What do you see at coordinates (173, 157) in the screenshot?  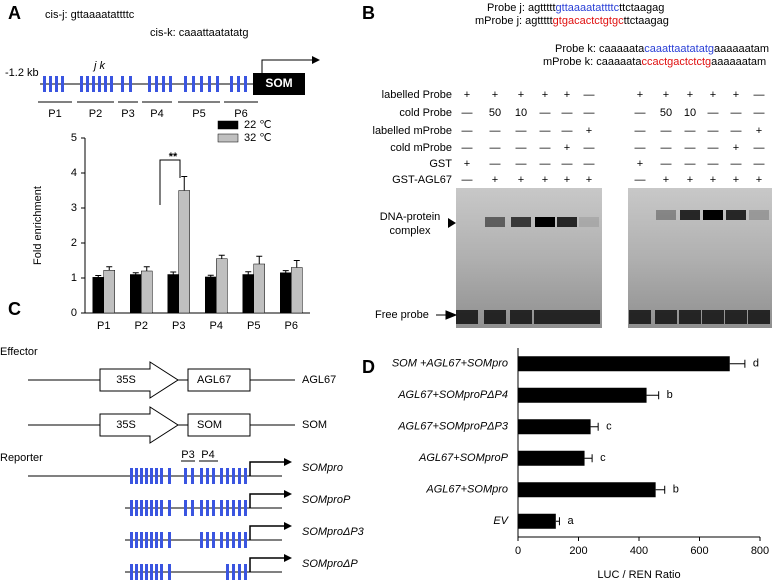 I see `annotation: **` at bounding box center [173, 157].